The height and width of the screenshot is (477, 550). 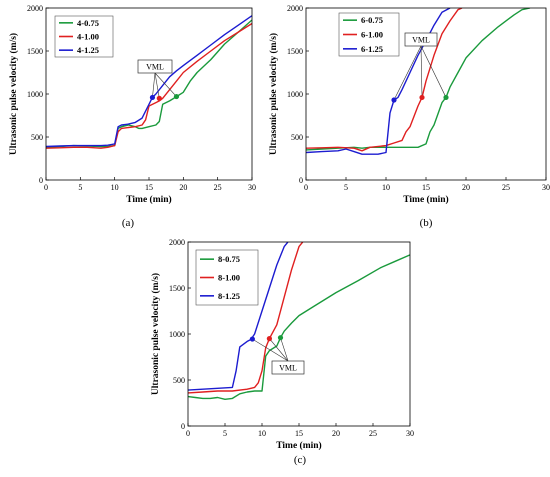 What do you see at coordinates (238, 316) in the screenshot?
I see `series-line-8-1.25` at bounding box center [238, 316].